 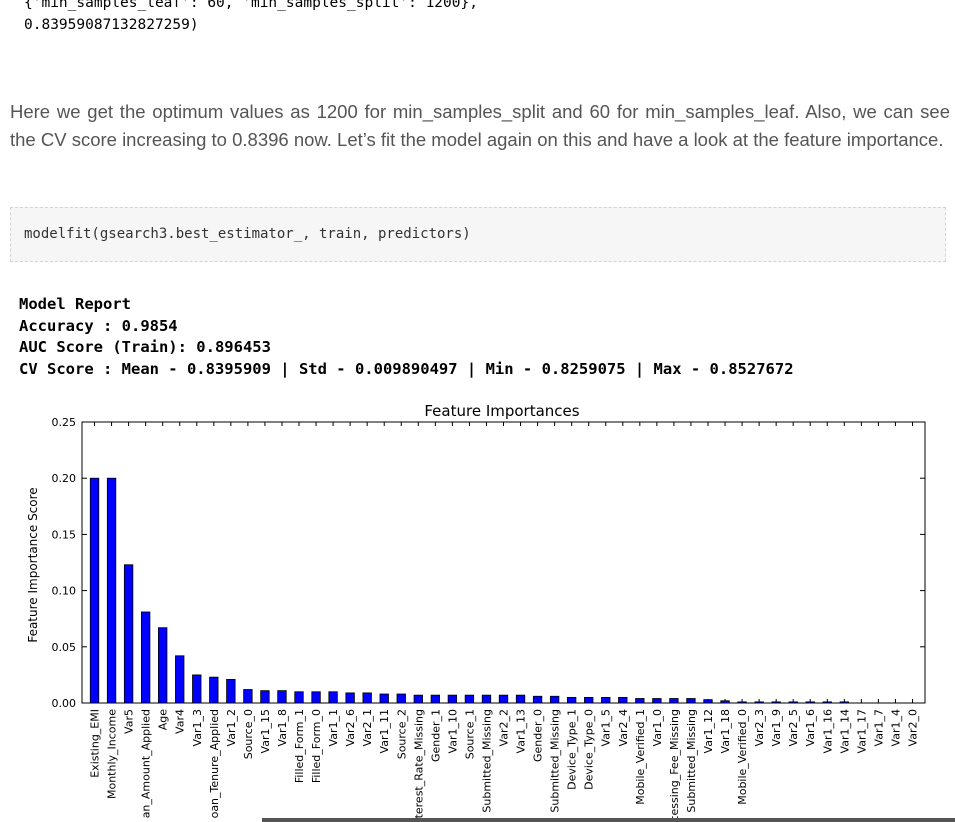 What do you see at coordinates (861, 731) in the screenshot?
I see `x-tick-label: Var1_17` at bounding box center [861, 731].